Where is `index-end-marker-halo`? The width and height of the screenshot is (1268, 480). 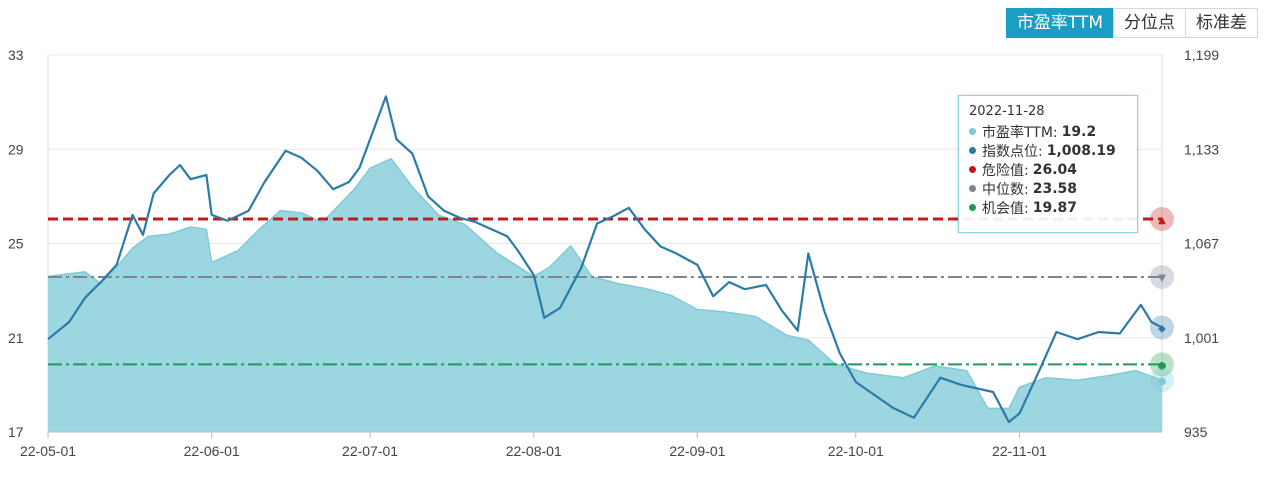 index-end-marker-halo is located at coordinates (1162, 327).